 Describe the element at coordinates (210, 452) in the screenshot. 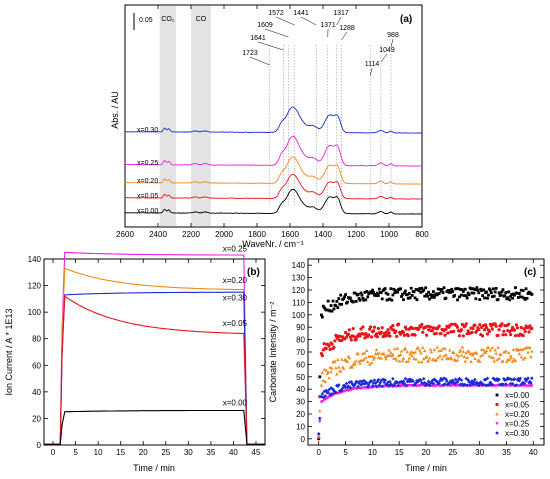

I see `b-xtick-label-7: 35` at that location.